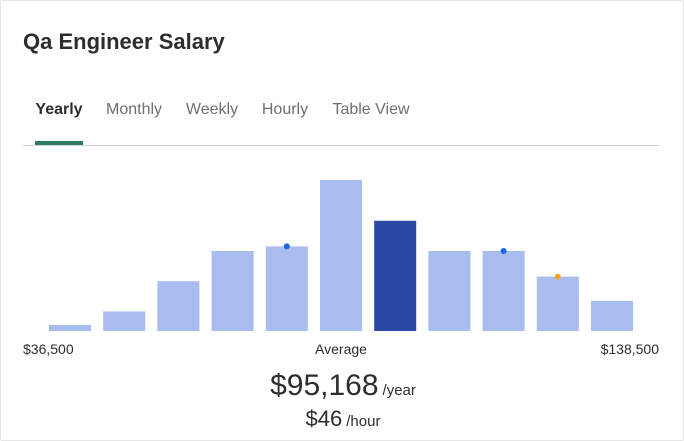  Describe the element at coordinates (285, 109) in the screenshot. I see `tab-hourly: Hourly` at that location.